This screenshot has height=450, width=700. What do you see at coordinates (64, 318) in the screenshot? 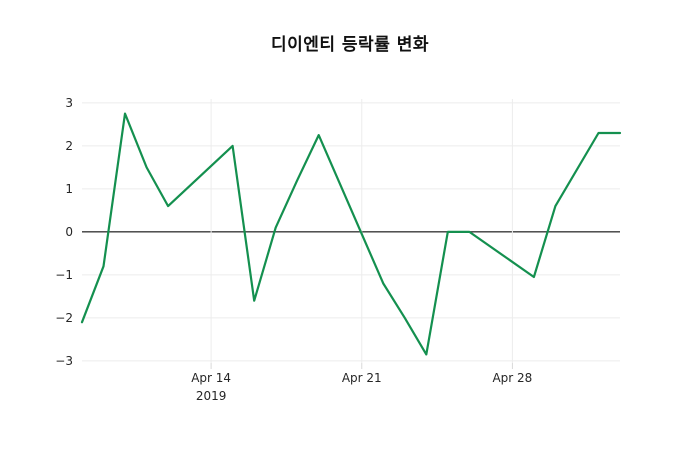
I see `y-tick-label: −2` at bounding box center [64, 318].